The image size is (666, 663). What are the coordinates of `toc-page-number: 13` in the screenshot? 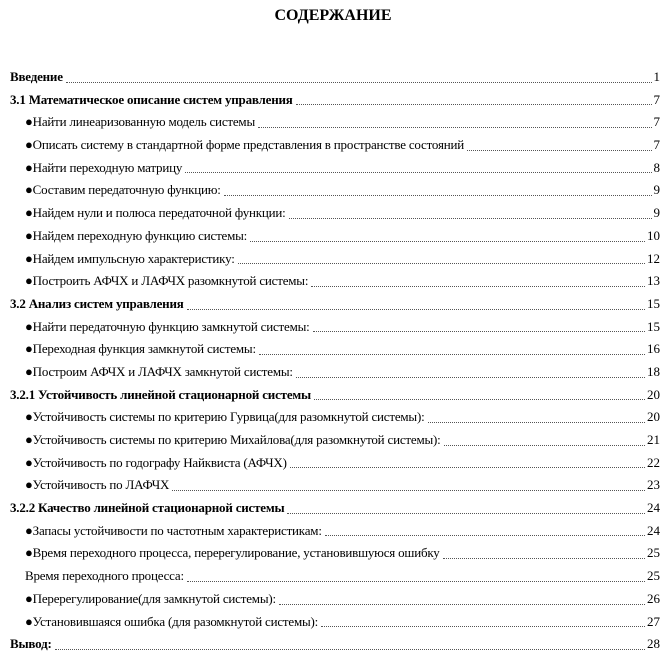 It's located at (653, 281).